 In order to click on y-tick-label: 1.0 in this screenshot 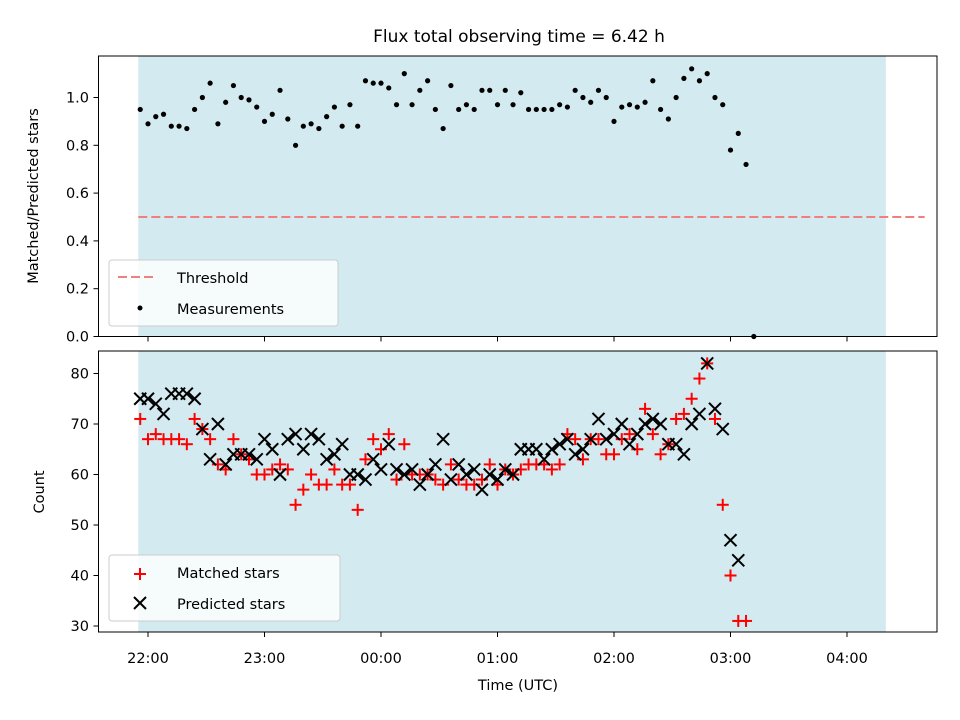, I will do `click(77, 99)`.